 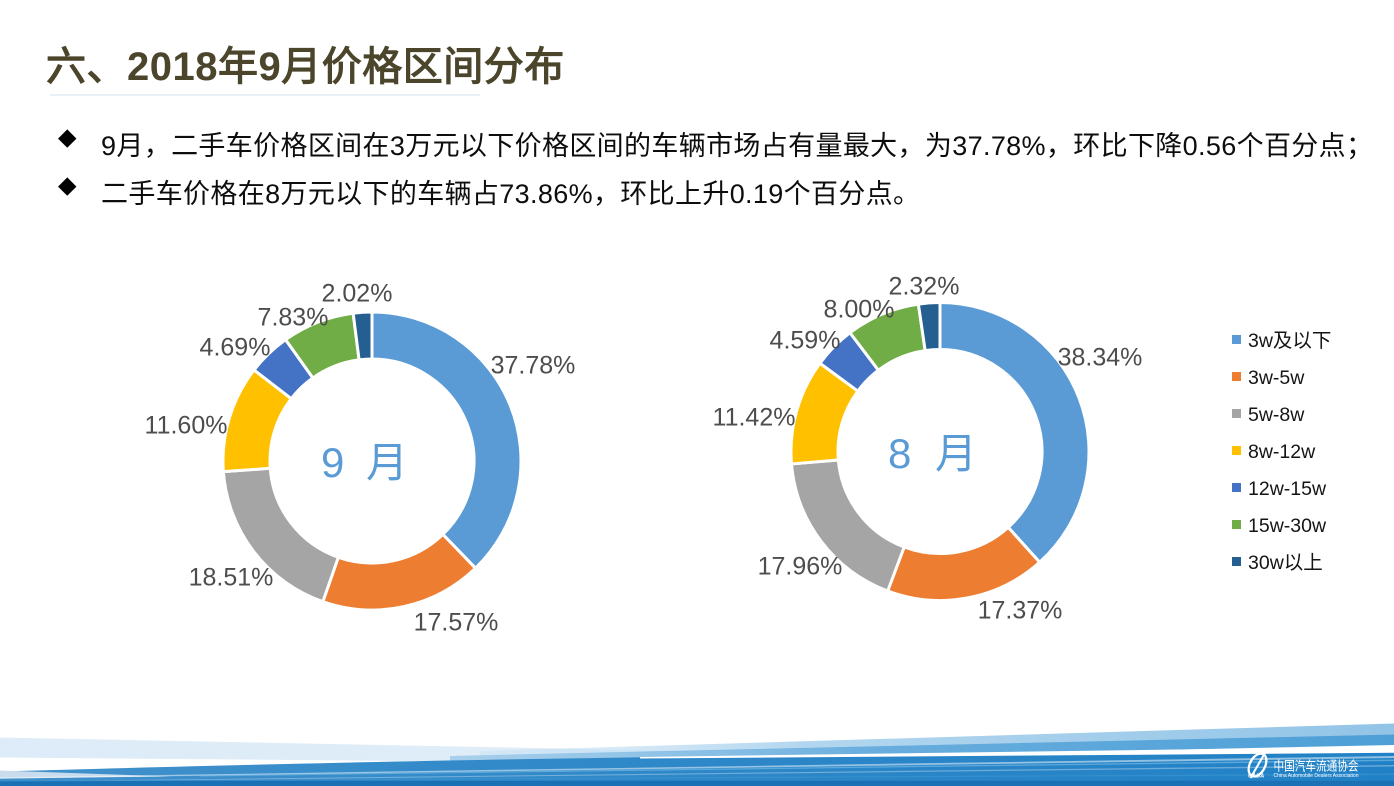 I want to click on svg-text: 中国汽车流通协会, so click(x=1316, y=766).